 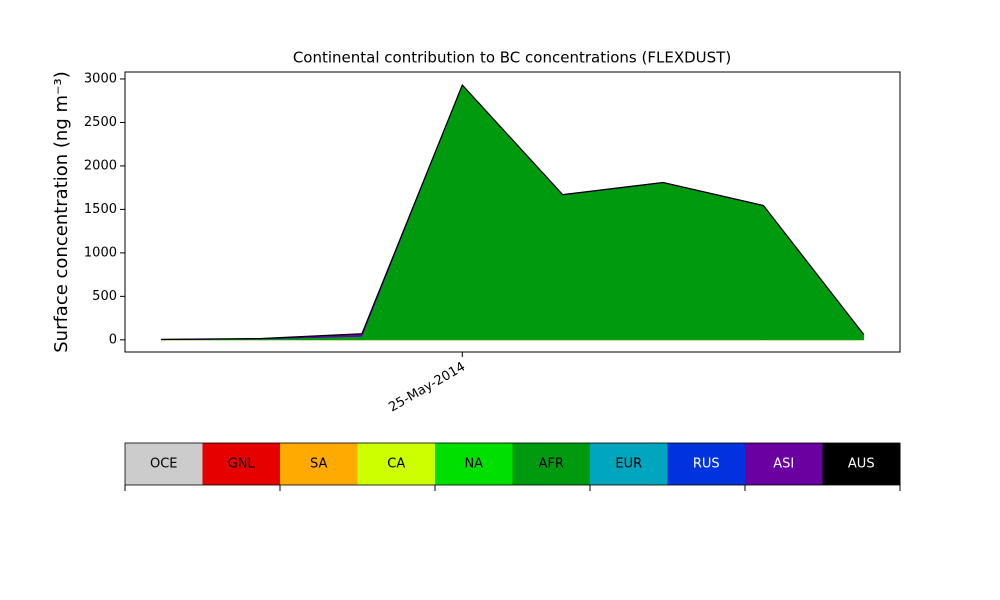 I want to click on y-tick-label: 500, so click(x=104, y=296).